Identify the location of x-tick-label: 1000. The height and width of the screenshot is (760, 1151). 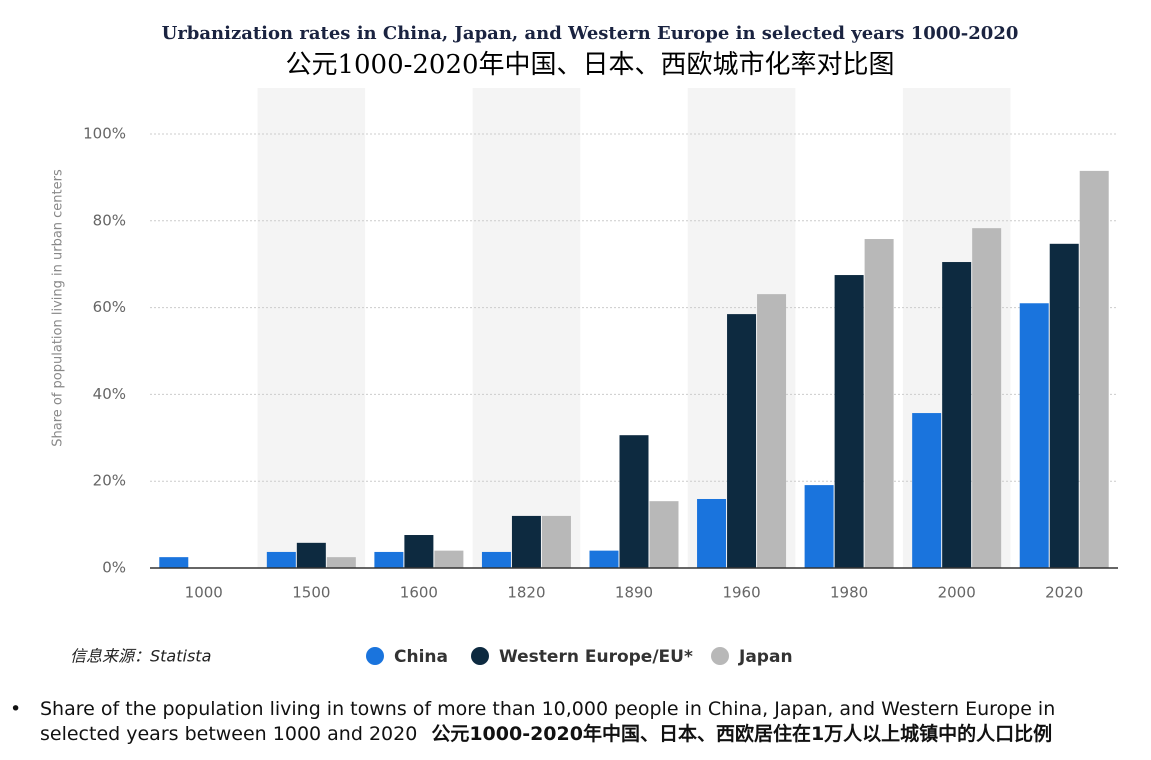
(204, 593).